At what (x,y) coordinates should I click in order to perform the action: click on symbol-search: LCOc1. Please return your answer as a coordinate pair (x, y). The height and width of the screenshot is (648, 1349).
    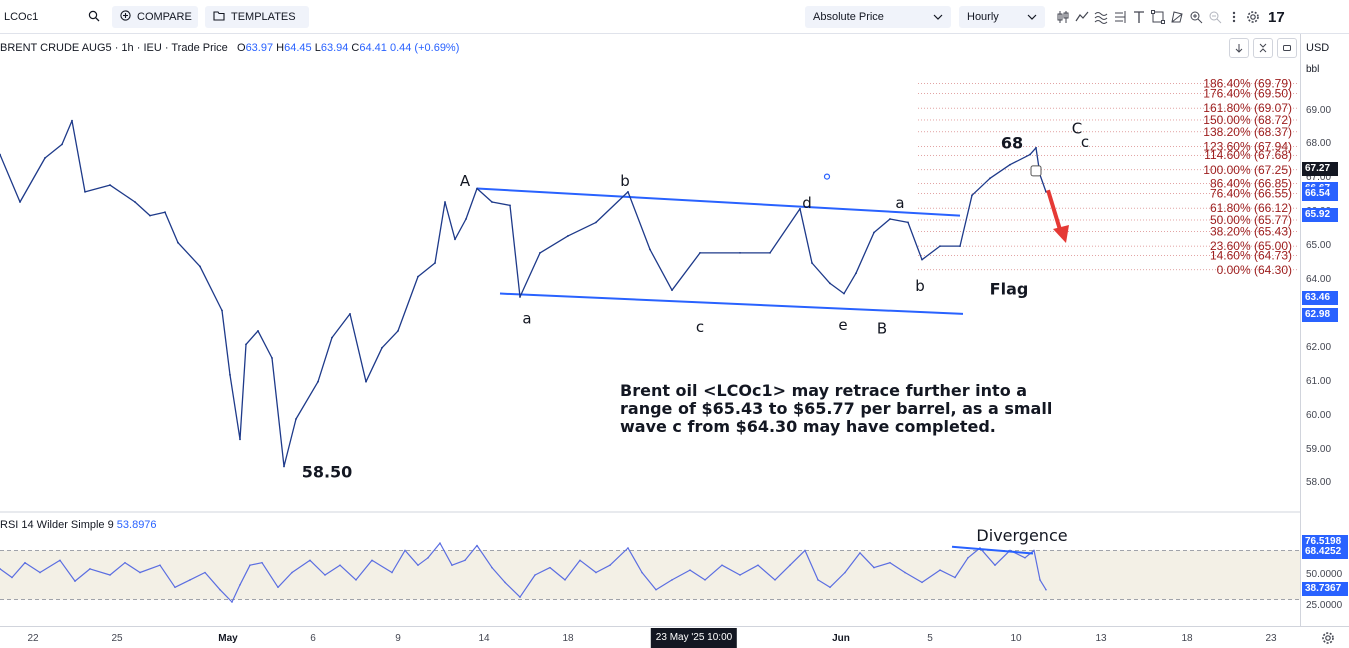
    Looking at the image, I should click on (53, 17).